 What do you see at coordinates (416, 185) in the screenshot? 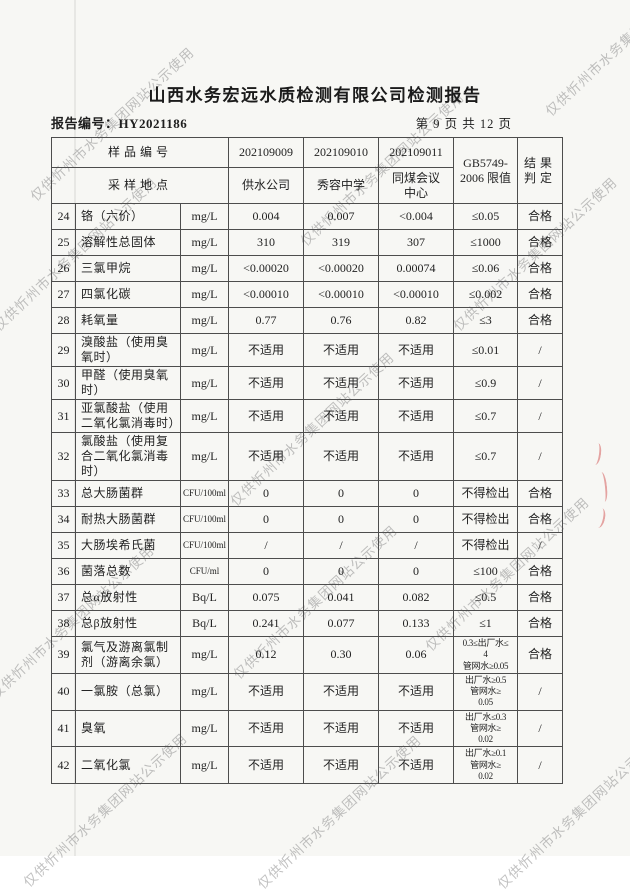
I see `location-3: 同煤会议 中心` at bounding box center [416, 185].